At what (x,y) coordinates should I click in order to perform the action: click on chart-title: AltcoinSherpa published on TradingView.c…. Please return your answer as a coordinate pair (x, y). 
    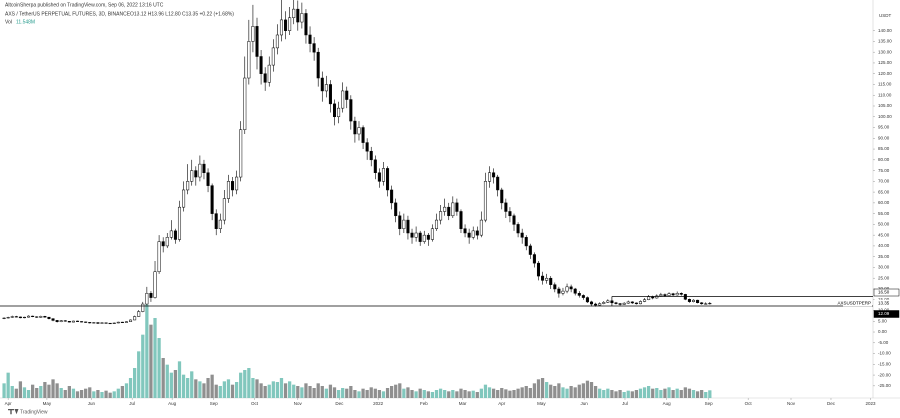
    Looking at the image, I should click on (84, 5).